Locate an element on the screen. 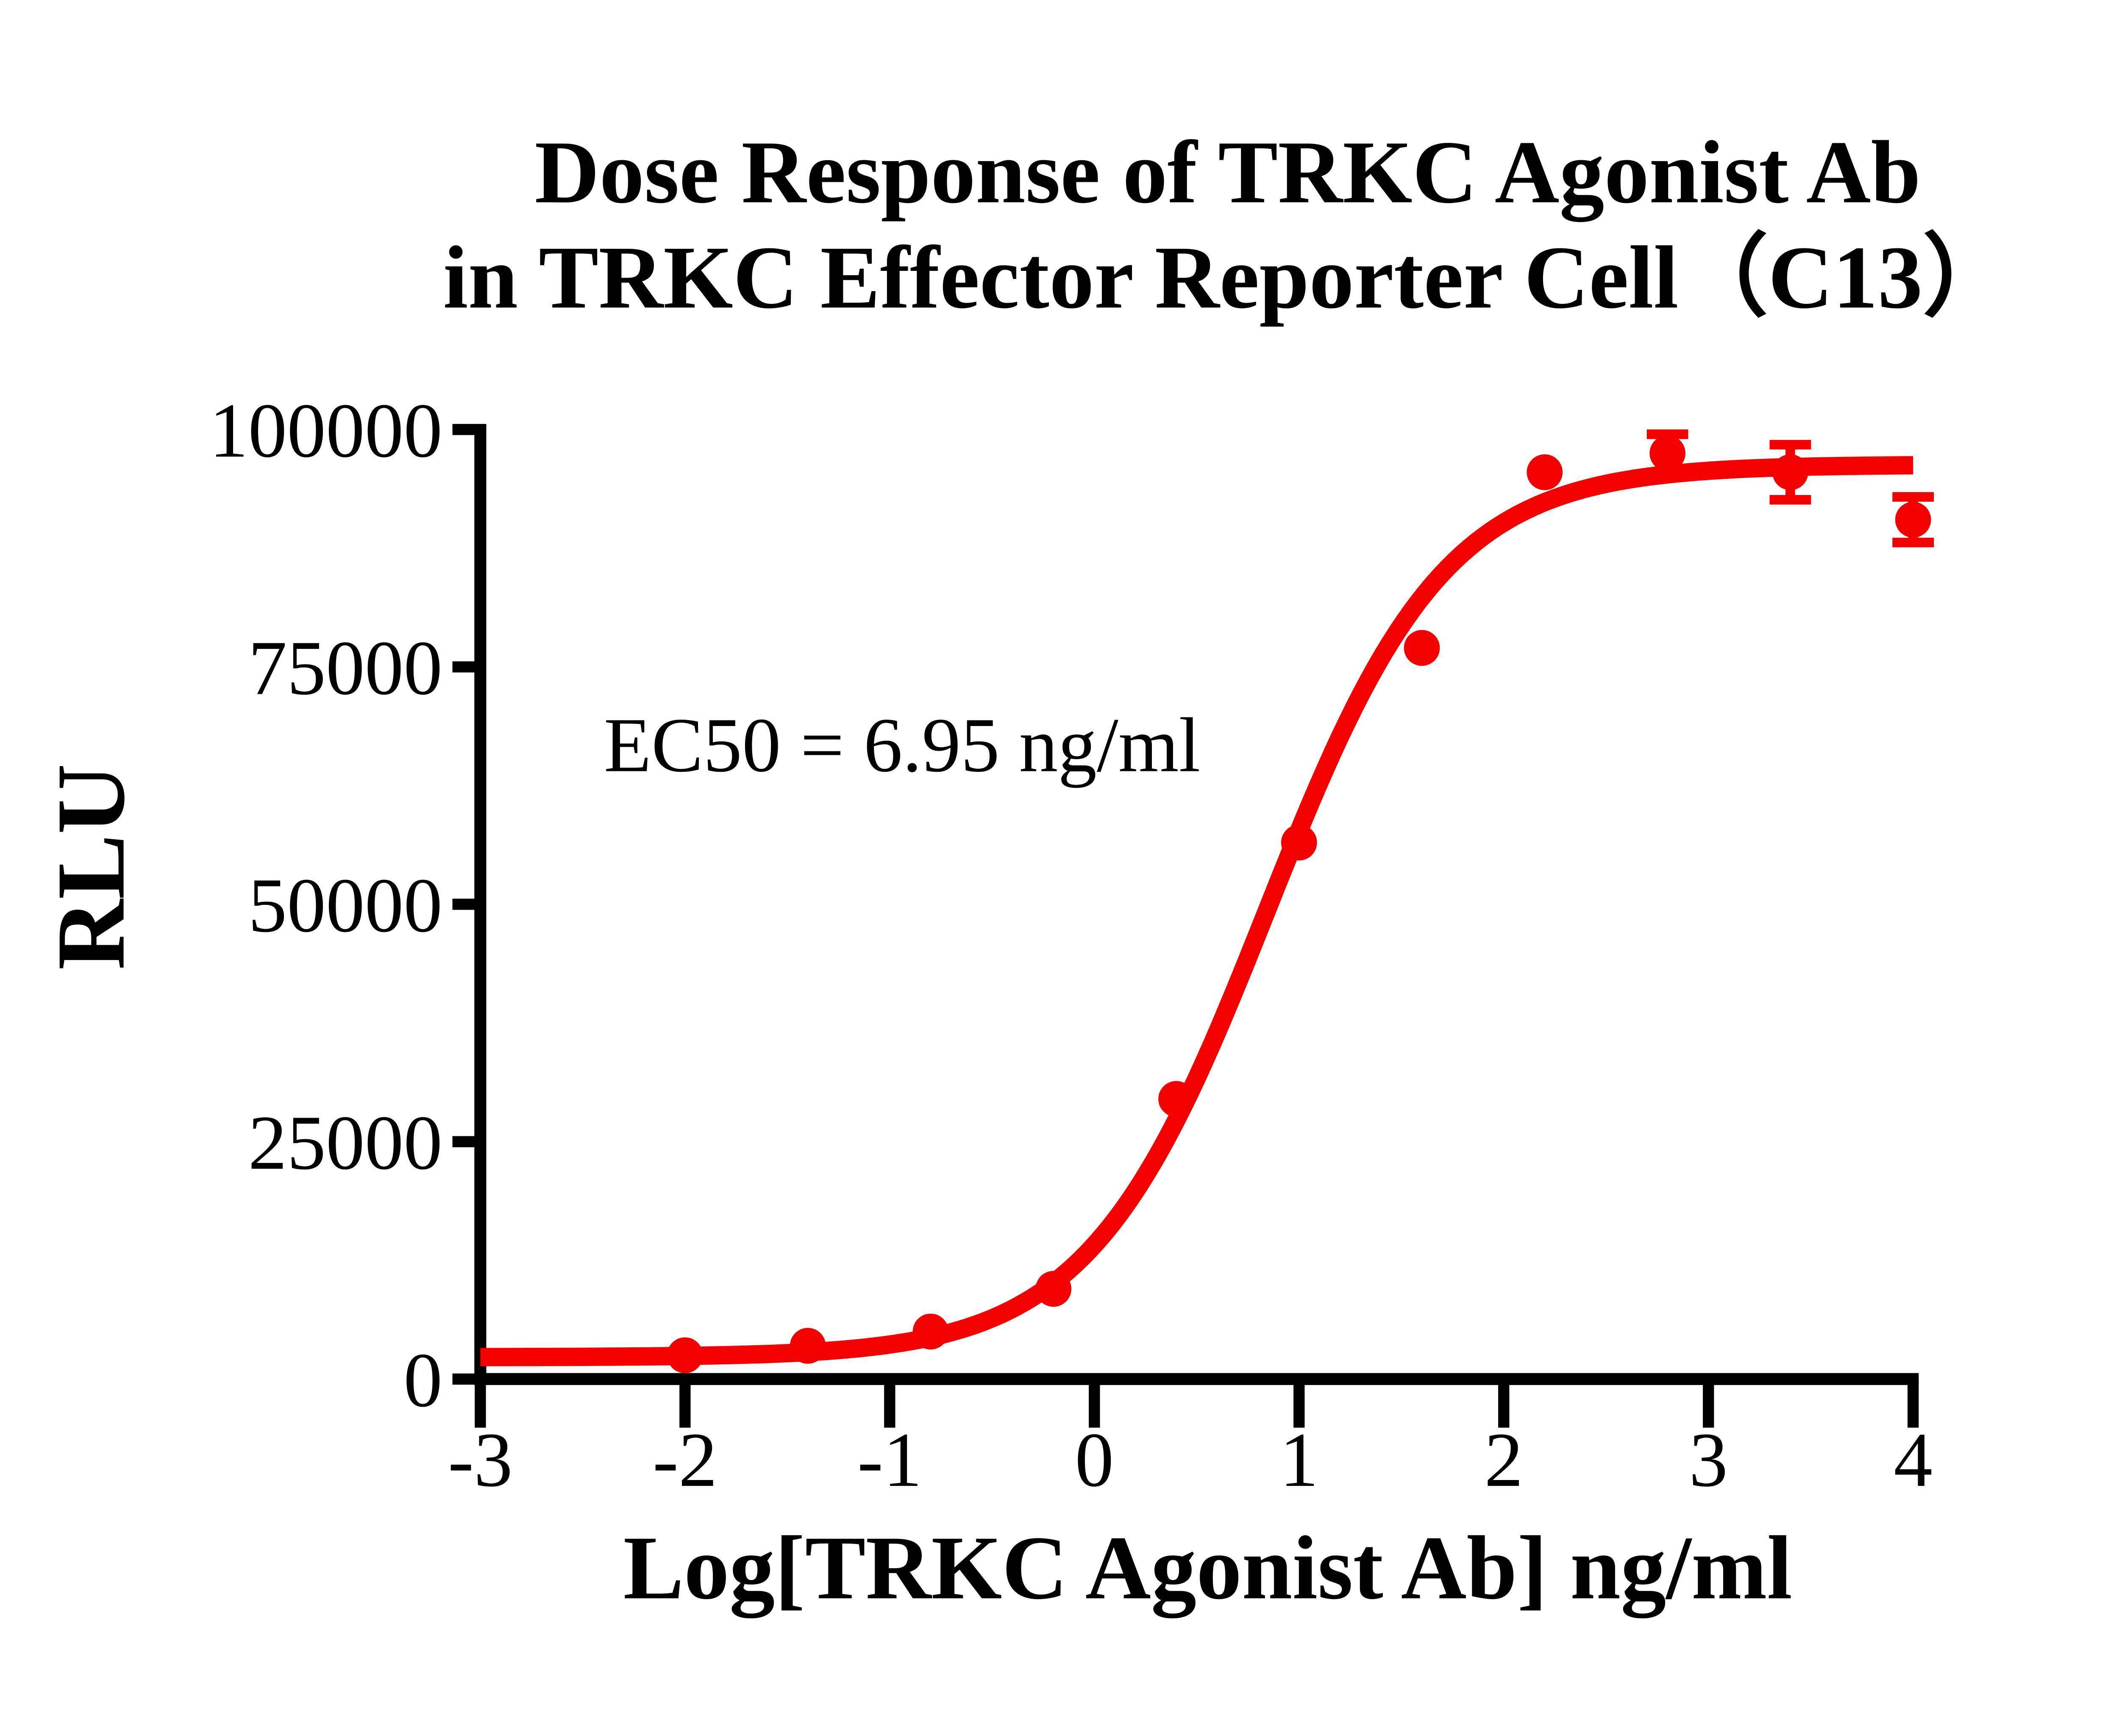  x-tick-label: 2 is located at coordinates (1504, 1460).